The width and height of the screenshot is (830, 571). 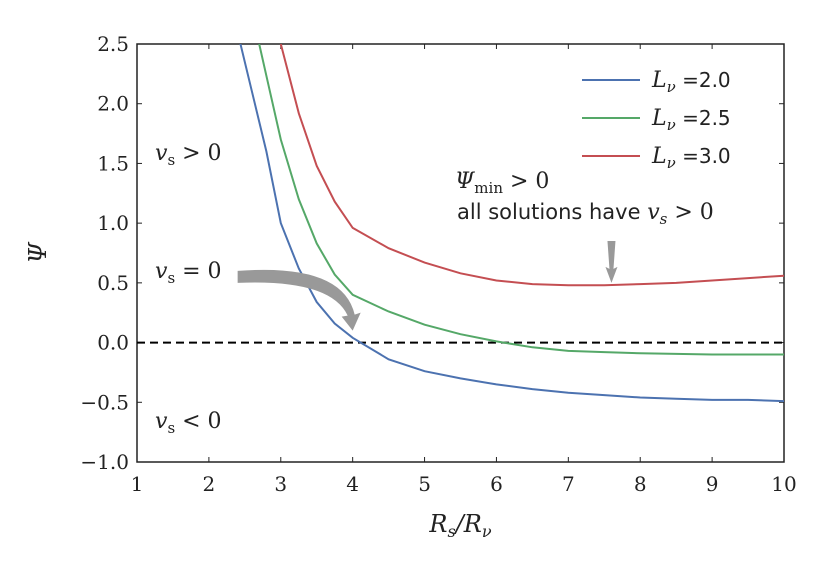 I want to click on annotation-sub: min, so click(x=488, y=188).